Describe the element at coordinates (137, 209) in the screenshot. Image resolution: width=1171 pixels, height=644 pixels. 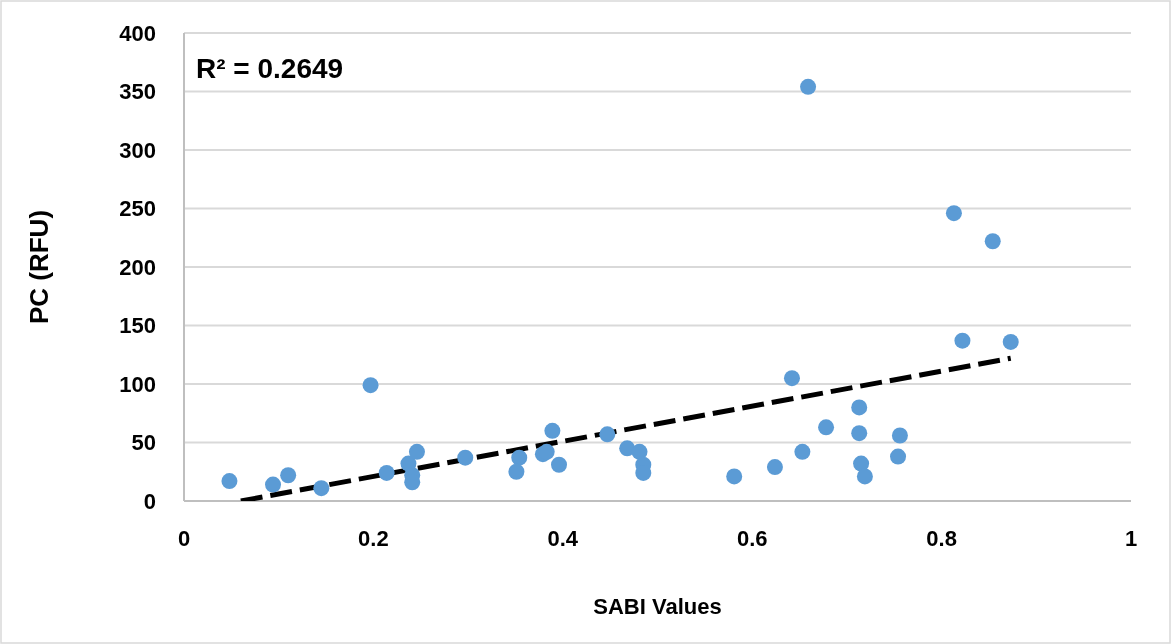
I see `y-tick-label: 250` at that location.